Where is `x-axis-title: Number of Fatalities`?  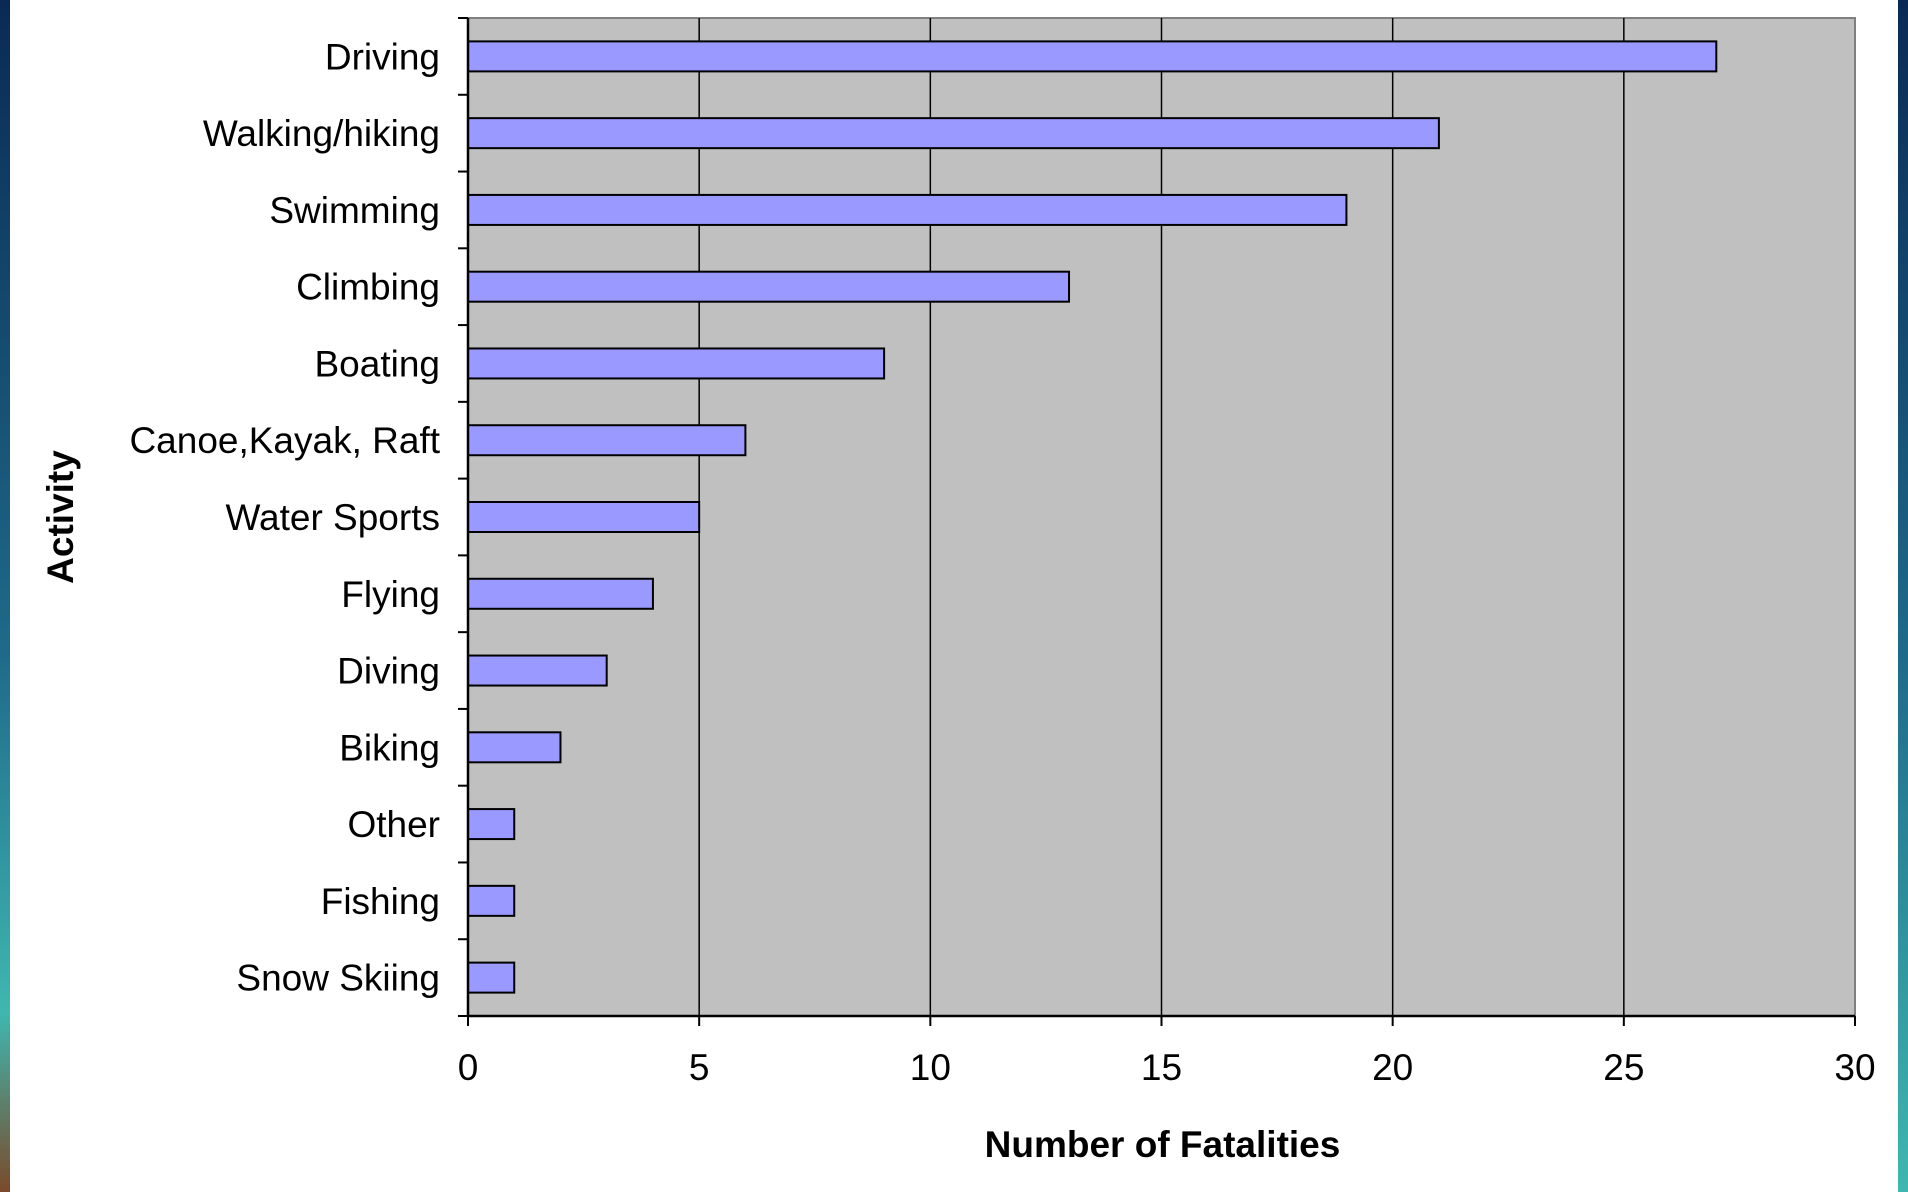
x-axis-title: Number of Fatalities is located at coordinates (1163, 1144).